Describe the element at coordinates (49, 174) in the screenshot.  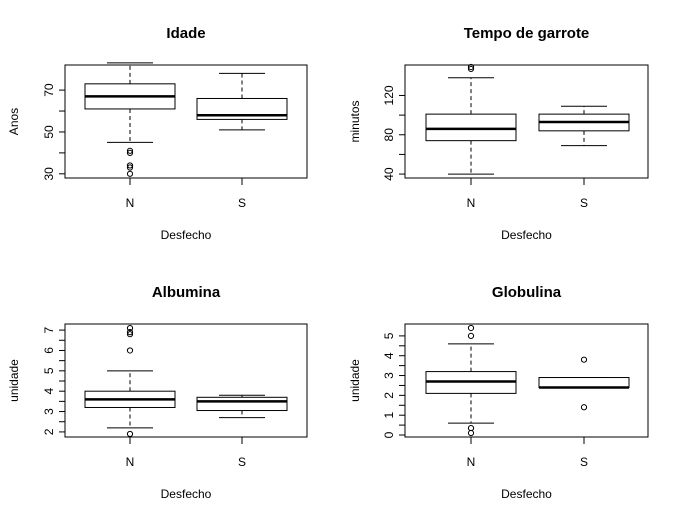
I see `y-tick-label: 30` at that location.